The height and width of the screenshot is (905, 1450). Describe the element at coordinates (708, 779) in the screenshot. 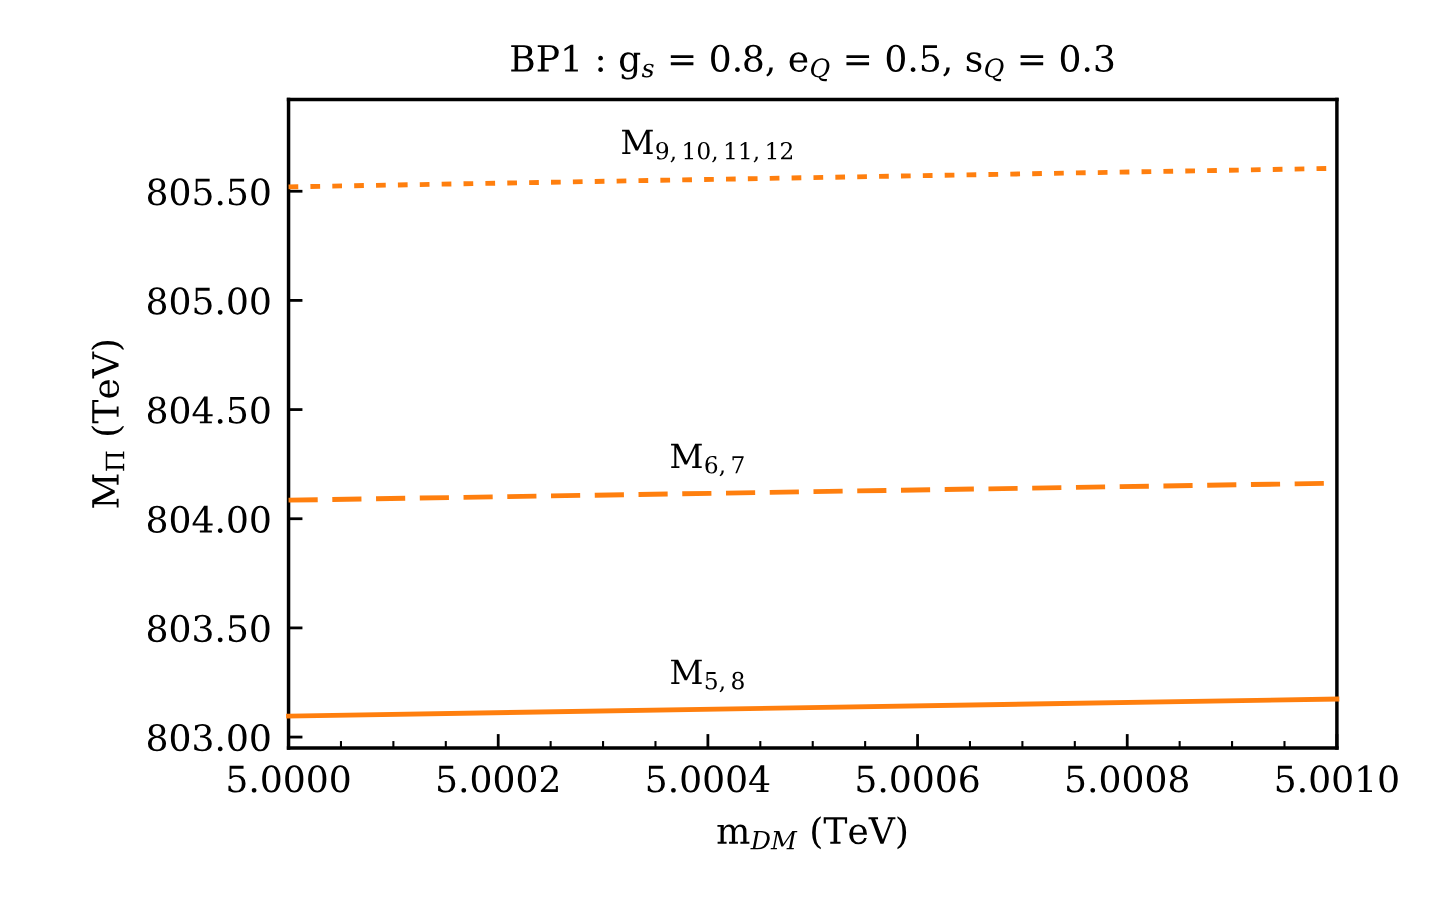

I see `x-tick-label: 5.0004` at that location.